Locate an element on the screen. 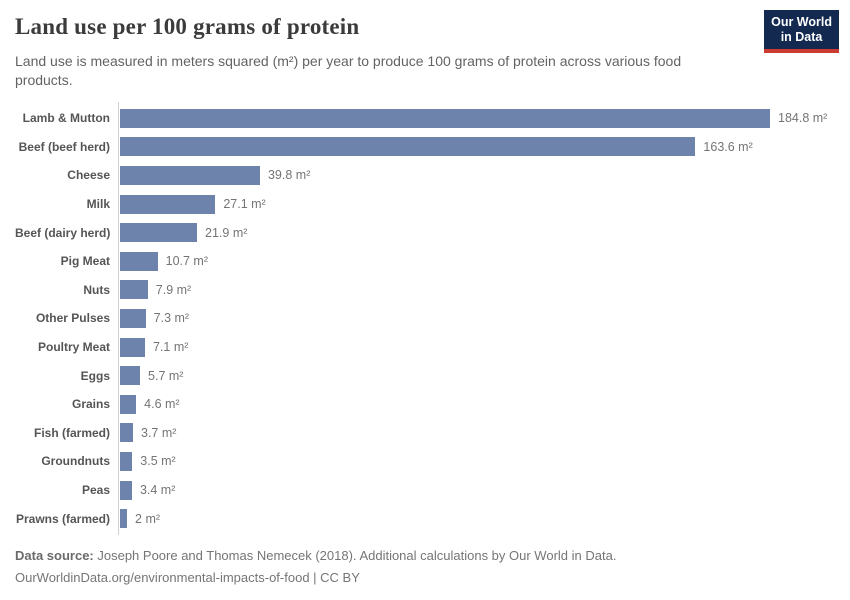  logo-text-line2: in Data is located at coordinates (801, 37).